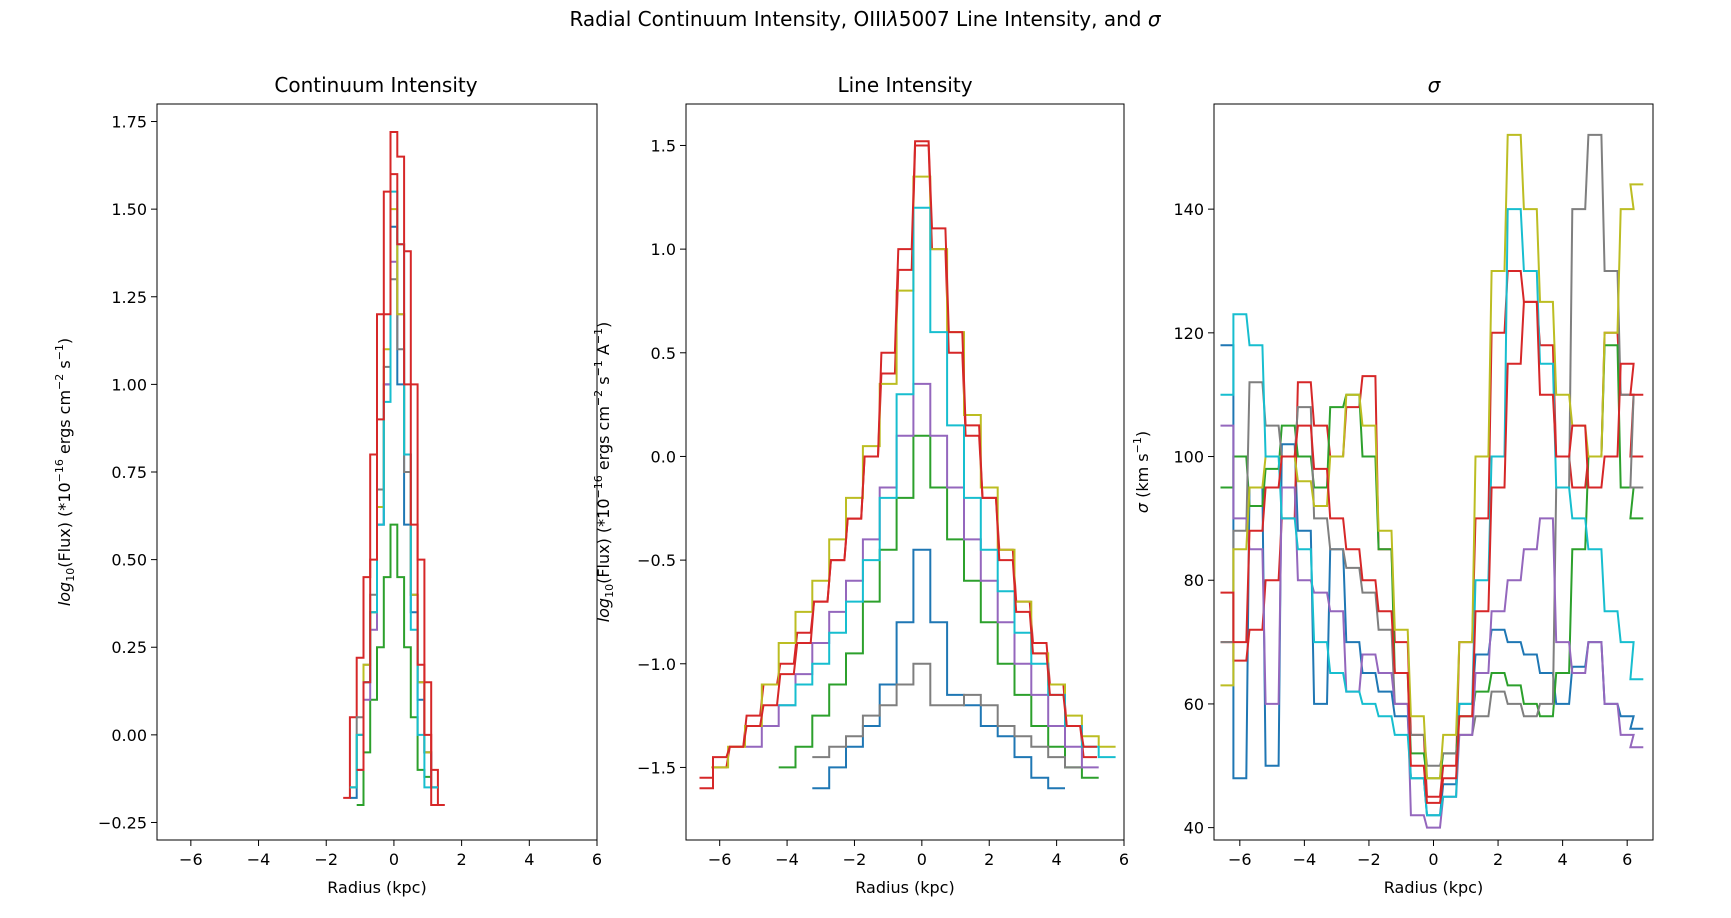 The height and width of the screenshot is (918, 1731). What do you see at coordinates (1188, 457) in the screenshot?
I see `y-tick-label: 100` at bounding box center [1188, 457].